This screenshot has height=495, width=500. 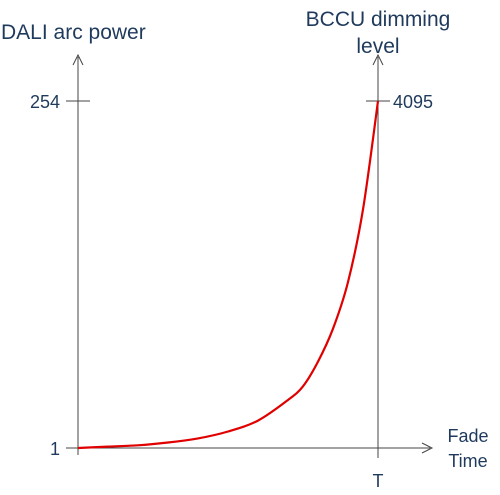 I want to click on x-axis-label-line1: Fade, so click(x=467, y=436).